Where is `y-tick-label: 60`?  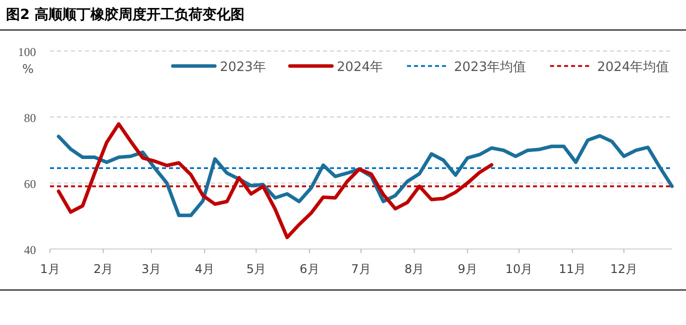
y-tick-label: 60 is located at coordinates (30, 184).